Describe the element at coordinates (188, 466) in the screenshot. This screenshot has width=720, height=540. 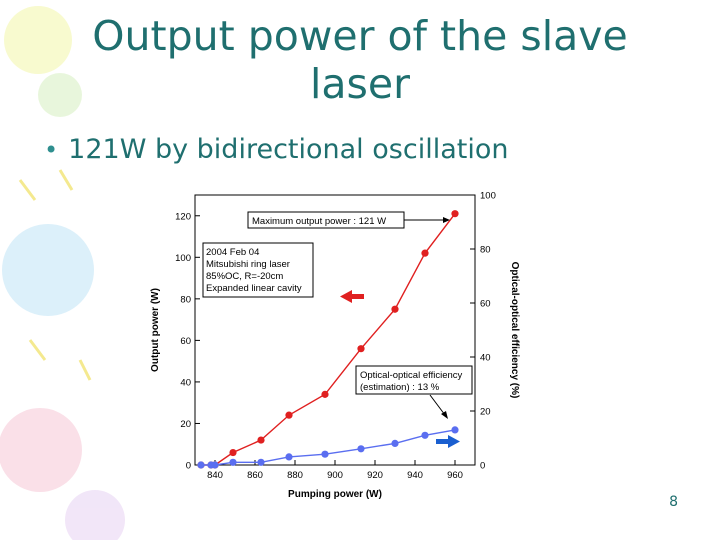
I see `left-tick-label: 0` at that location.